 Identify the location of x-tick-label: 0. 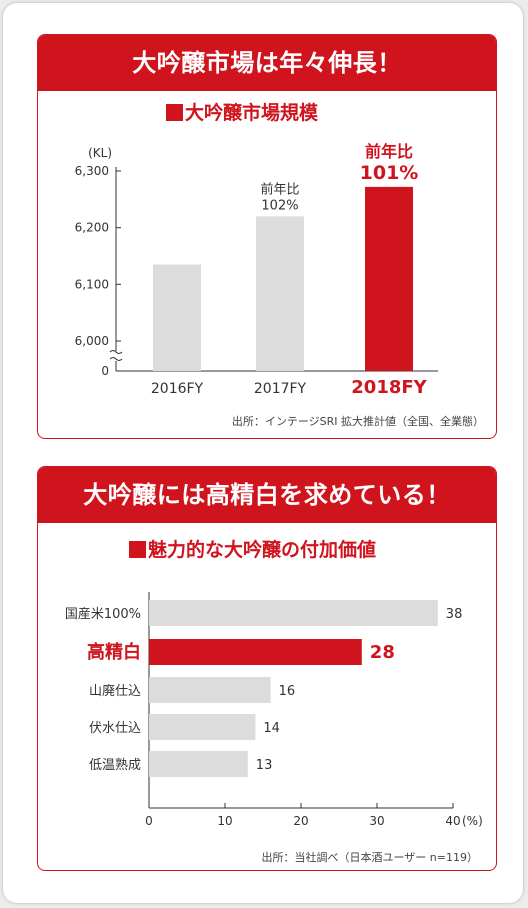
(149, 821).